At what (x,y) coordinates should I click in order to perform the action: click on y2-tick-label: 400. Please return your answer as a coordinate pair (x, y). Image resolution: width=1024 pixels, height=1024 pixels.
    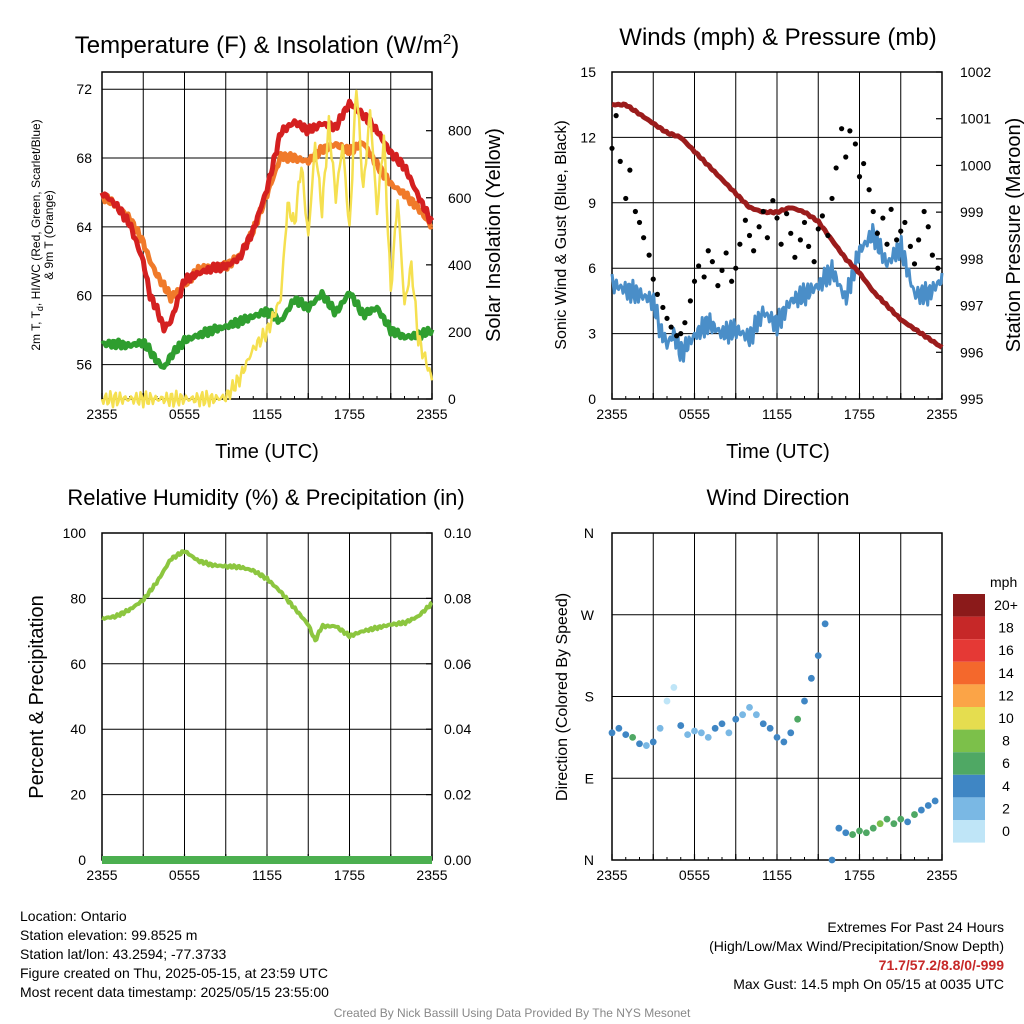
    Looking at the image, I should click on (460, 265).